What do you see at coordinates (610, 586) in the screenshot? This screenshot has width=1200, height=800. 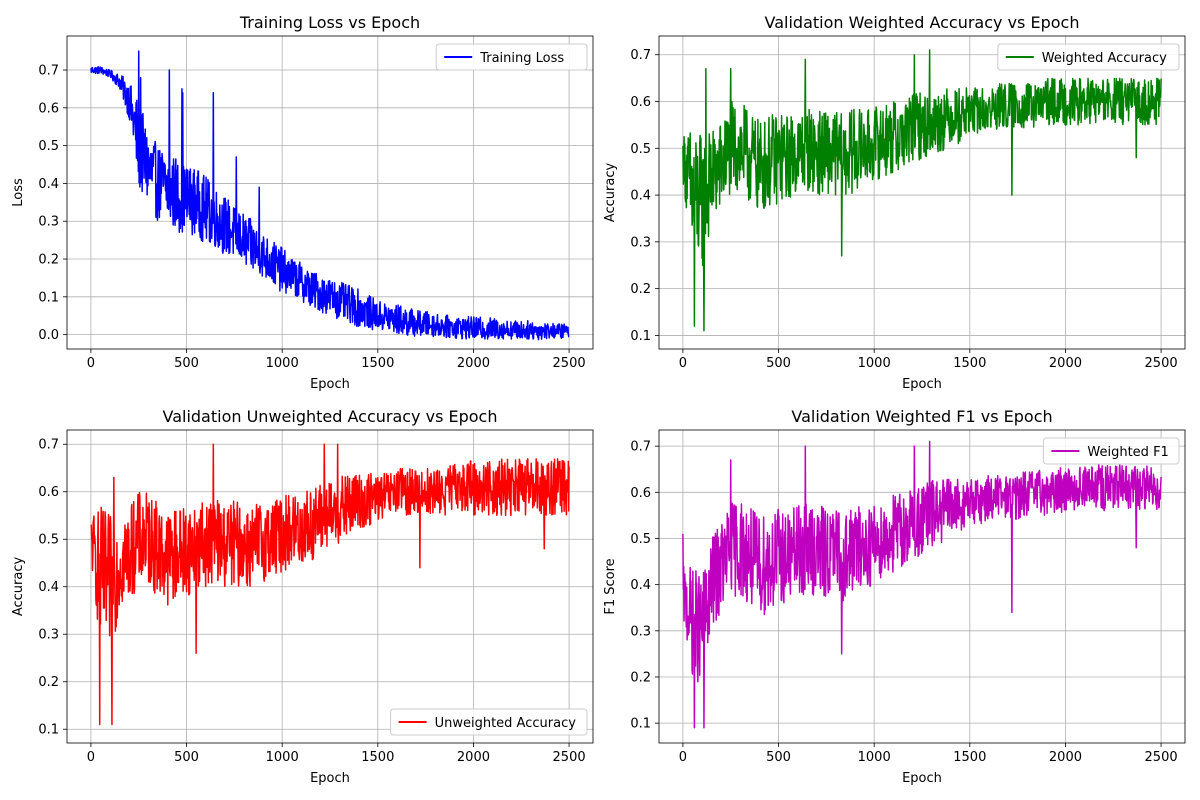 I see `y-axis-label: F1 Score` at bounding box center [610, 586].